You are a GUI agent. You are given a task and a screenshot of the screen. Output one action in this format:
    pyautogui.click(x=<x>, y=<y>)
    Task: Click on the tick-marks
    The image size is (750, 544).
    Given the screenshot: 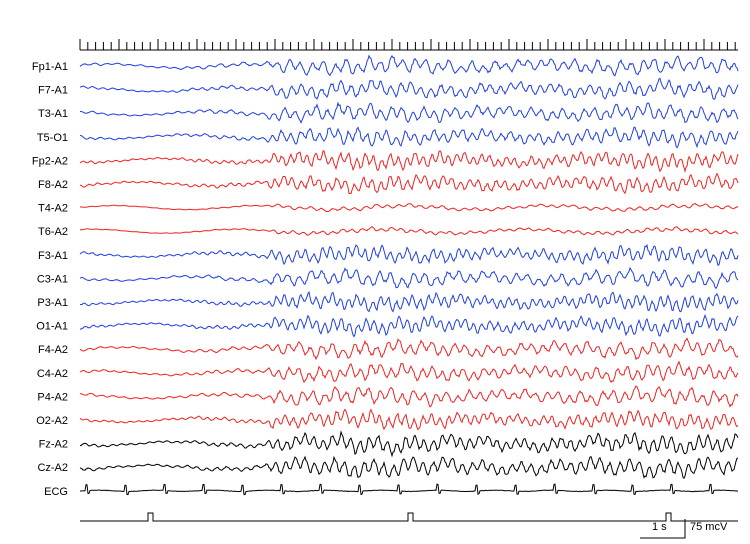 What is the action you would take?
    pyautogui.click(x=408, y=45)
    